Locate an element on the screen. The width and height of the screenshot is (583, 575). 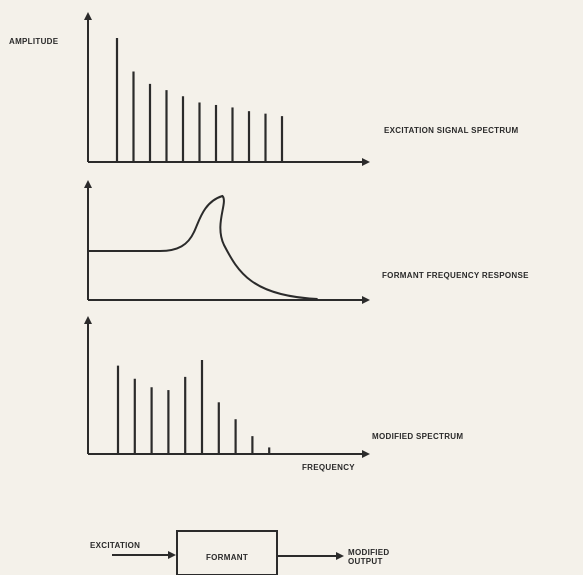
output-label-line2: OUTPUT is located at coordinates (365, 561).